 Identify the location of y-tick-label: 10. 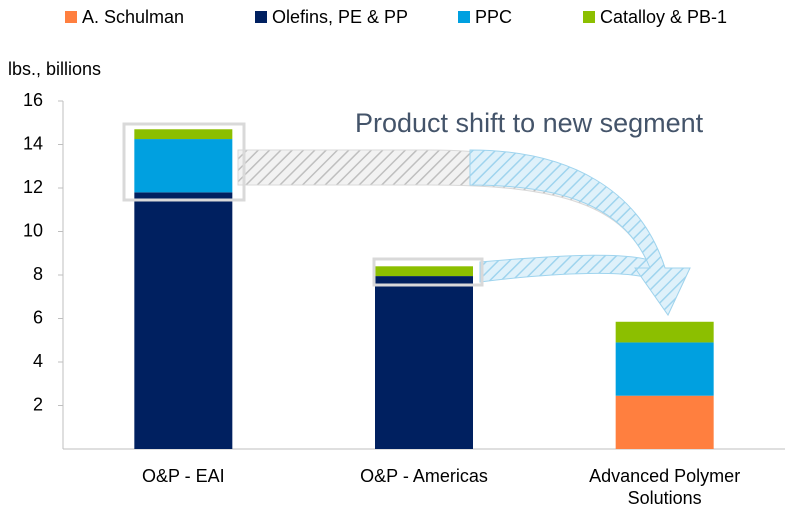
(33, 230).